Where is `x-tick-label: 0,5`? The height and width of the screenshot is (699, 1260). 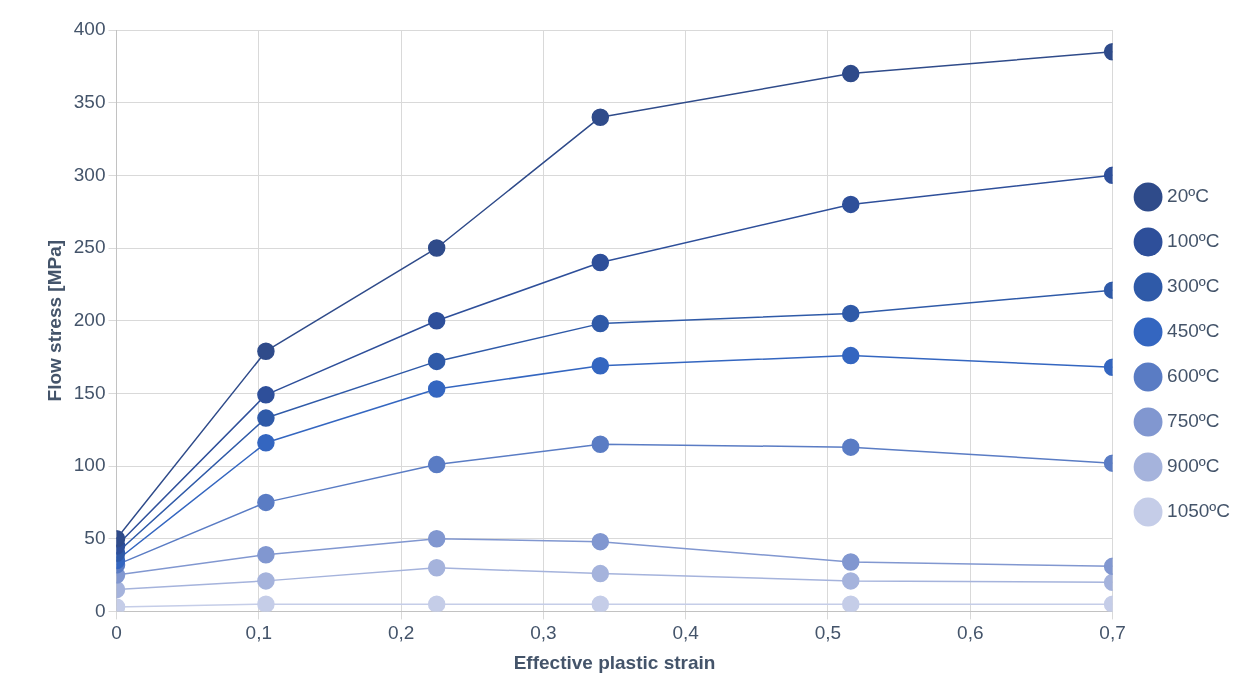
x-tick-label: 0,5 is located at coordinates (828, 633).